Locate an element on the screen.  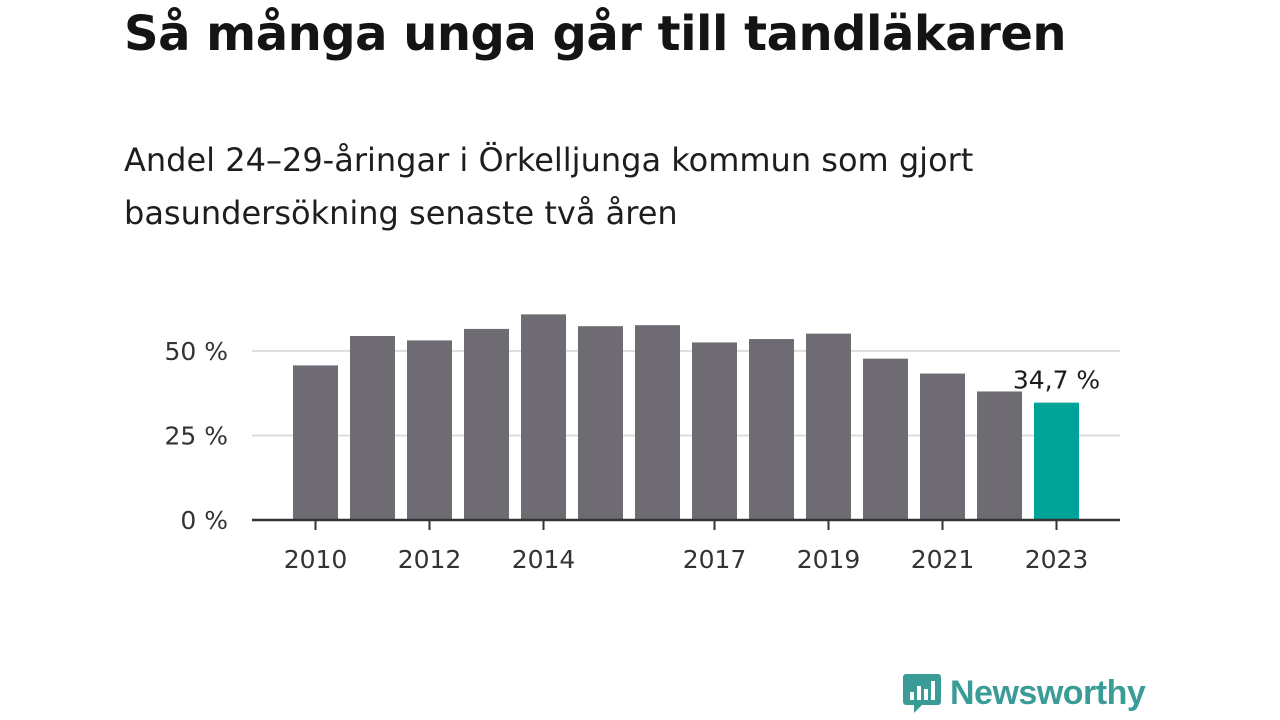
bar-2011 is located at coordinates (372, 428).